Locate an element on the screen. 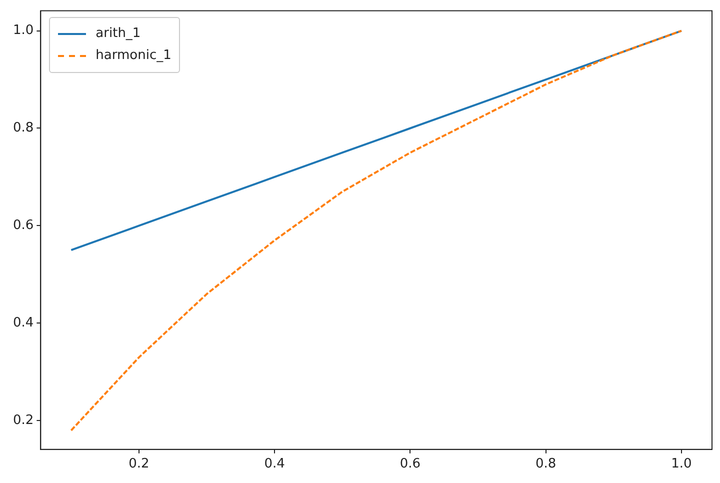 This screenshot has height=483, width=720. y-tick-label: 1.0 is located at coordinates (23, 30).